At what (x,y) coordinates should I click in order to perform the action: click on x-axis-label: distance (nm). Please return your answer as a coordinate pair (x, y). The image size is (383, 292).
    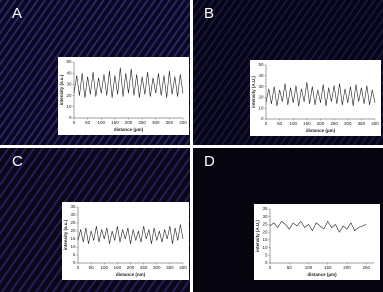
    Looking at the image, I should click on (131, 274).